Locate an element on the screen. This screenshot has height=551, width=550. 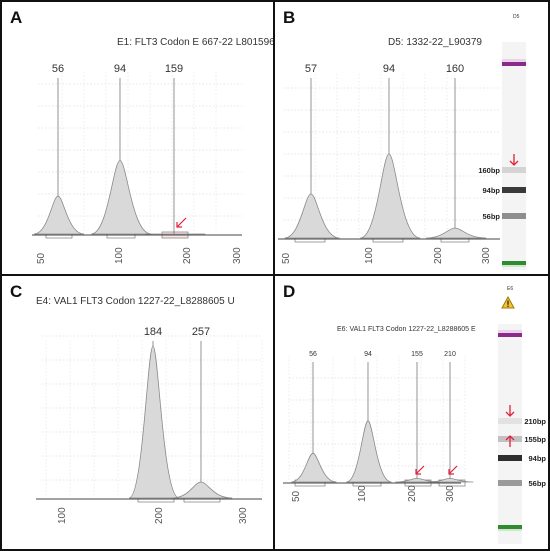
electropherogram-d: 56 94 155 210 50 100 200 300 is located at coordinates (378, 426).